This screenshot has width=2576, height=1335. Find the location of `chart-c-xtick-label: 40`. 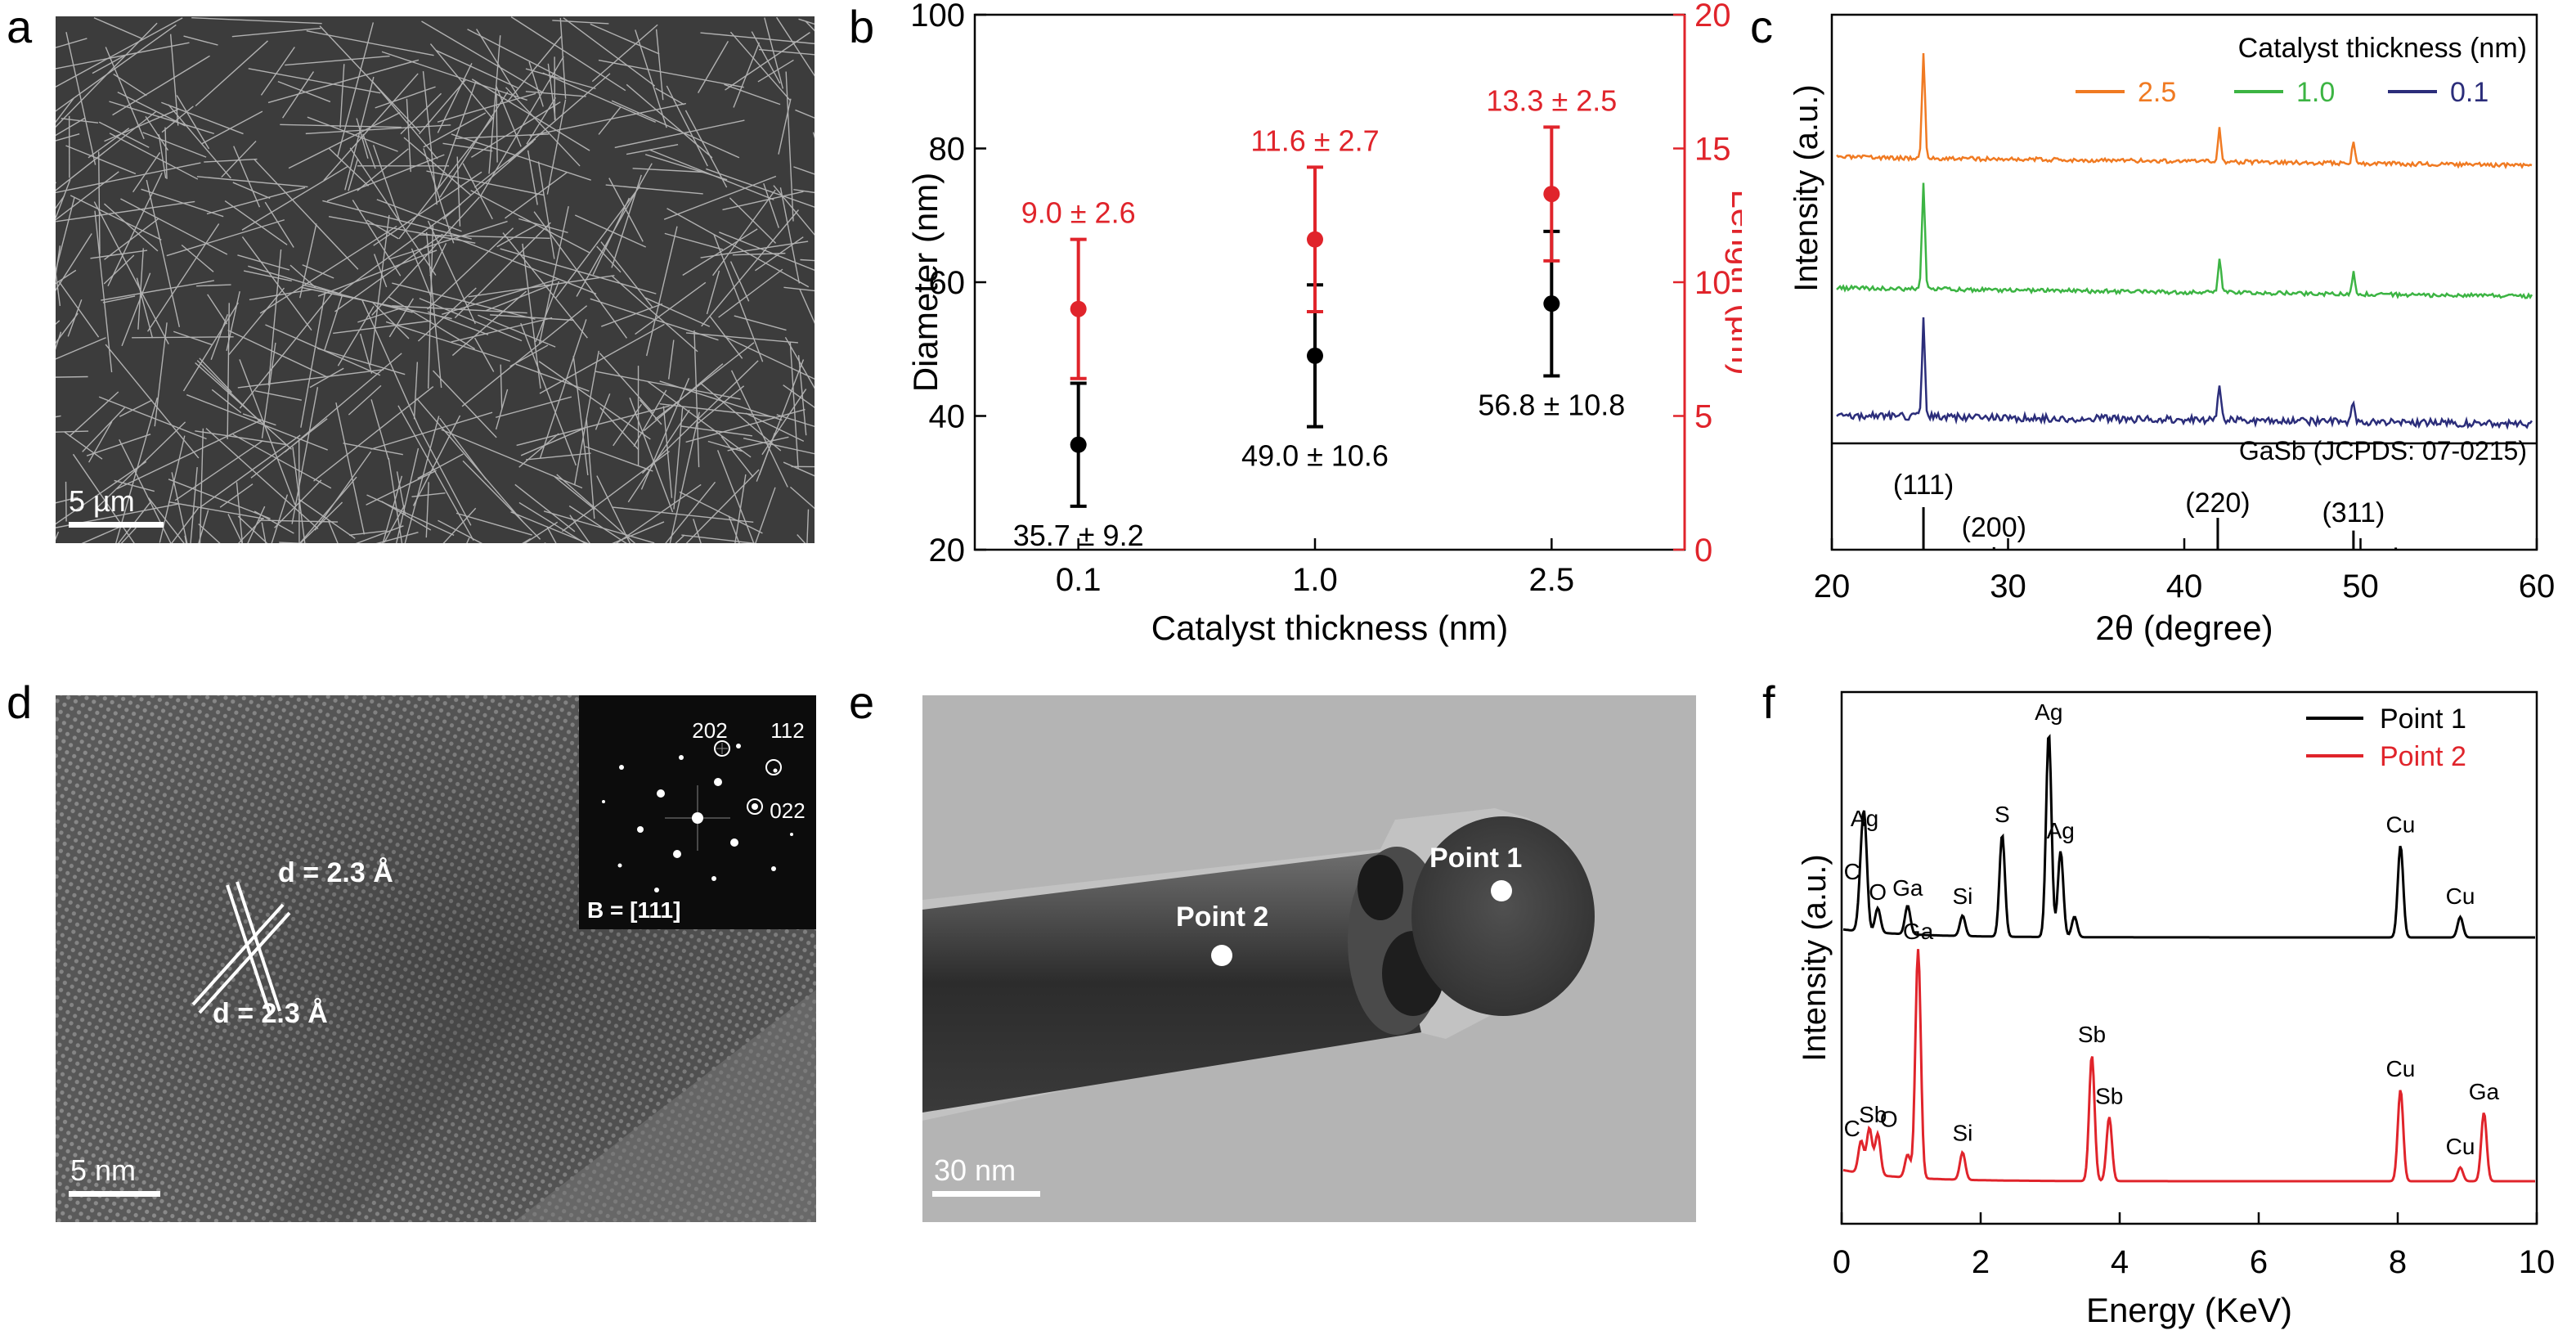

chart-c-xtick-label: 40 is located at coordinates (2184, 587).